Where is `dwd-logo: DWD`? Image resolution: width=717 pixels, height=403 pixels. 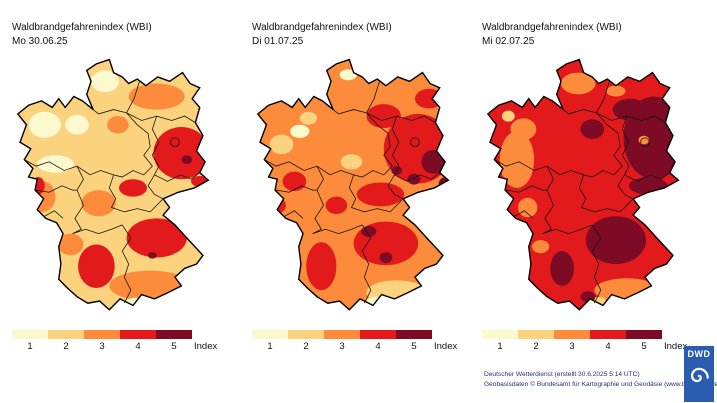 dwd-logo: DWD is located at coordinates (699, 374).